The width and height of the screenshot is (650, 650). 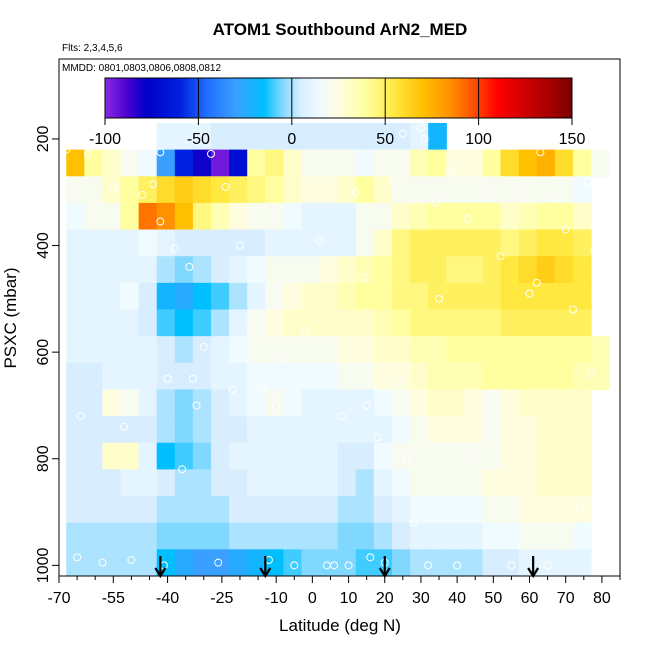 I want to click on y-axis-label: PSXC (mbar), so click(x=10, y=317).